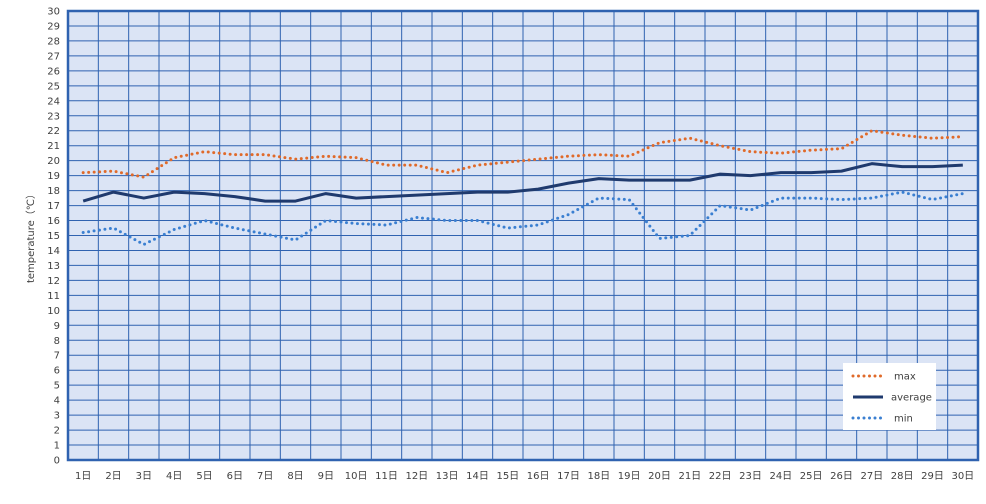 The width and height of the screenshot is (986, 504). Describe the element at coordinates (629, 476) in the screenshot. I see `x-tick-label: 19日` at that location.